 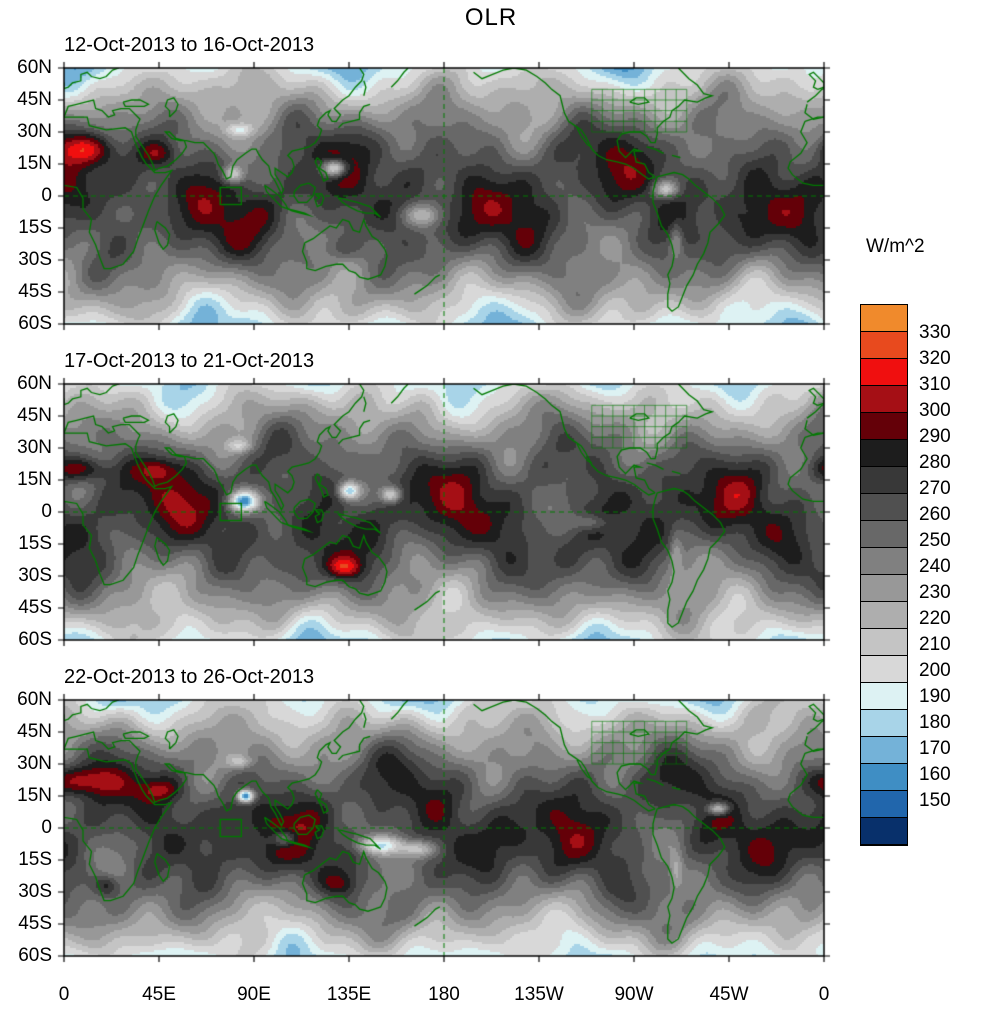 I want to click on x-tick-label: 90E, so click(x=254, y=994).